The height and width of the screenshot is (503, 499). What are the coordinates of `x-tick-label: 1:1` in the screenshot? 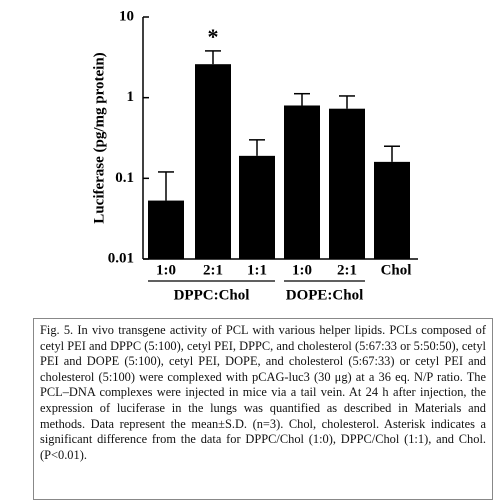 It's located at (257, 270).